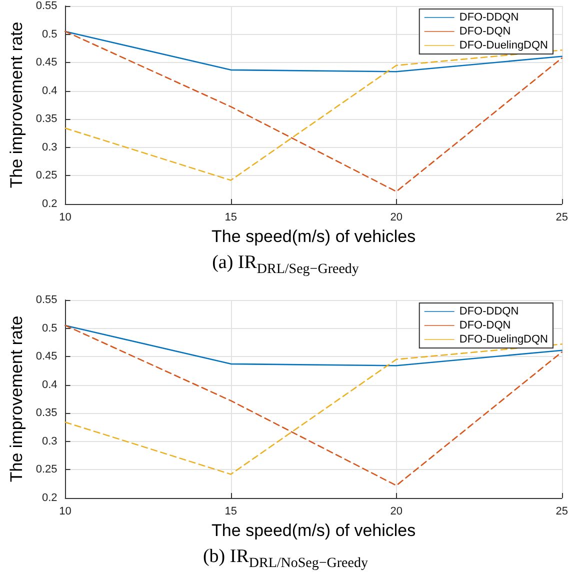  What do you see at coordinates (285, 559) in the screenshot?
I see `text: (b) IR$_{DRL/NoSeg−Greedy}$` at bounding box center [285, 559].